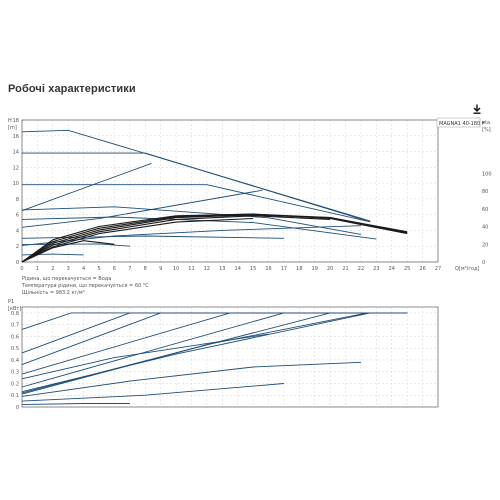  What do you see at coordinates (16, 121) in the screenshot?
I see `y-tick-label: 18` at bounding box center [16, 121].